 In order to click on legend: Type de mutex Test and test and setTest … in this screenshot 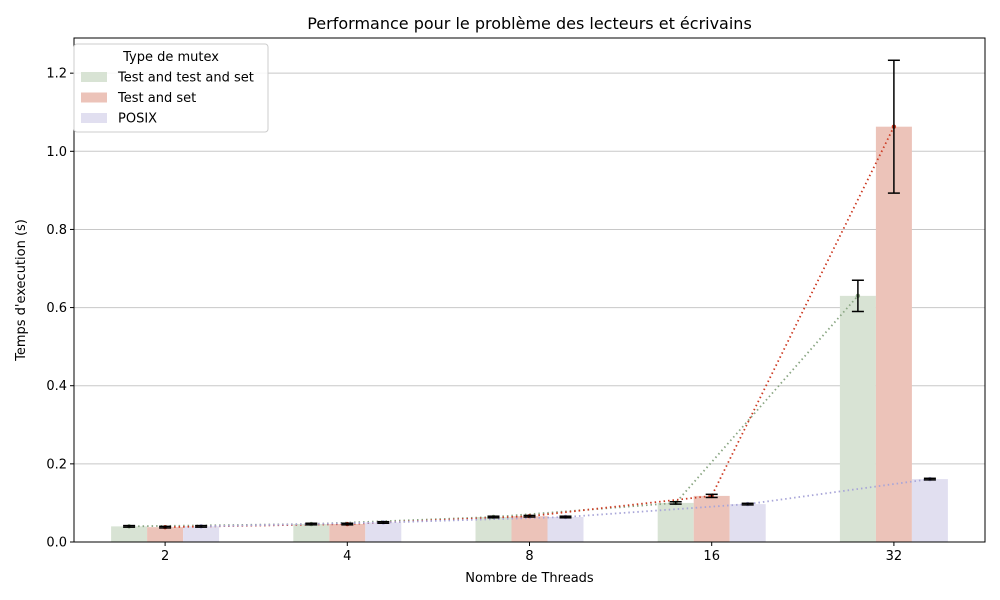, I will do `click(171, 88)`.